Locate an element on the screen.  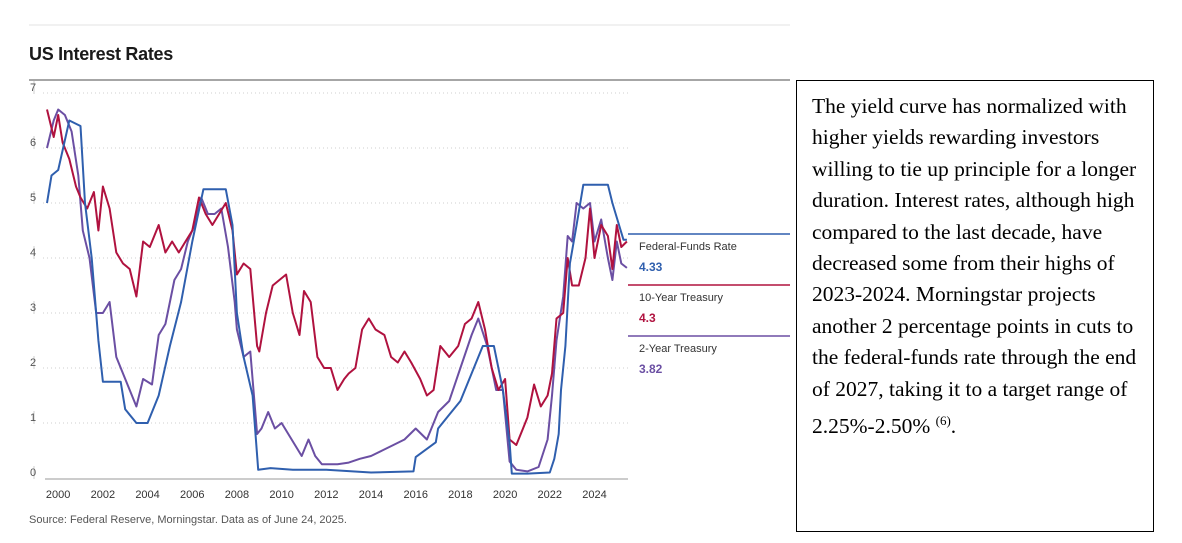
x-tick-label: 2024 is located at coordinates (594, 495).